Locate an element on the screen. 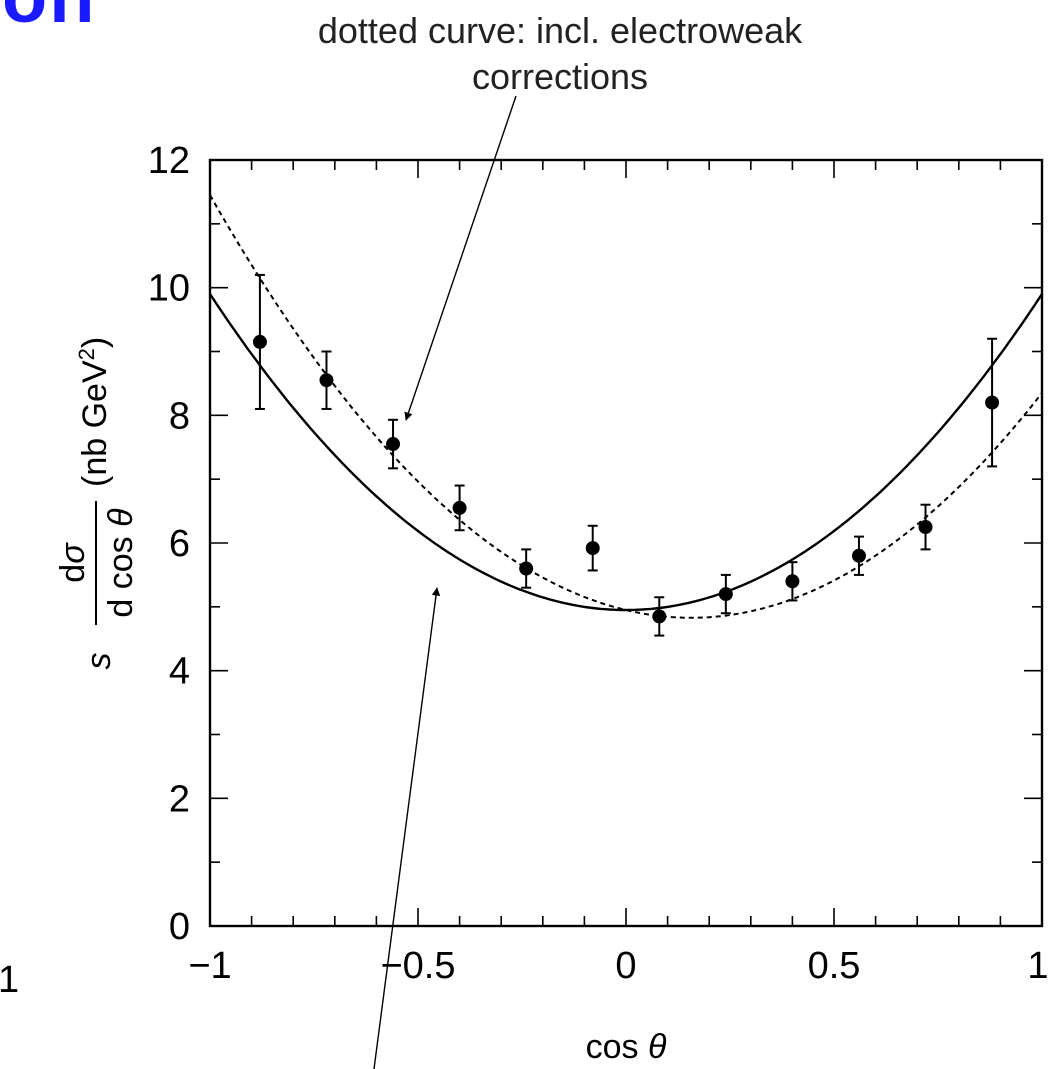  svg-text: (nb GeV2) is located at coordinates (94, 412).